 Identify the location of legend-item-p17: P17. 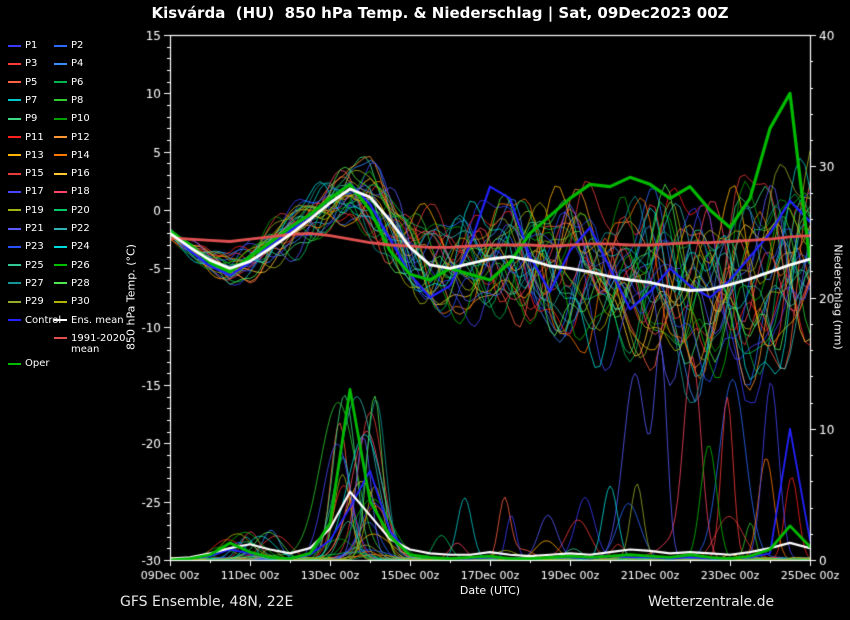
(26, 192).